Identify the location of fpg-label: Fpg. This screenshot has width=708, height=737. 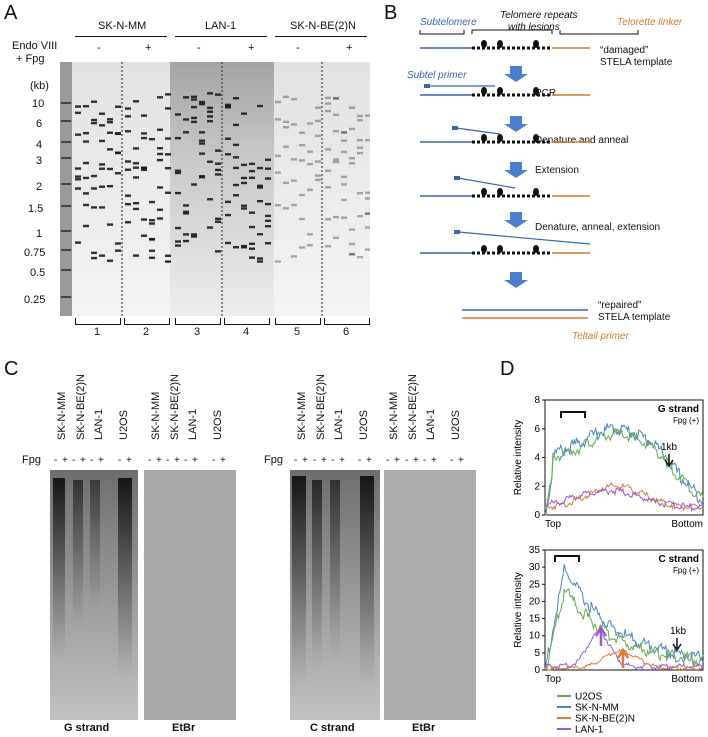
(31, 460).